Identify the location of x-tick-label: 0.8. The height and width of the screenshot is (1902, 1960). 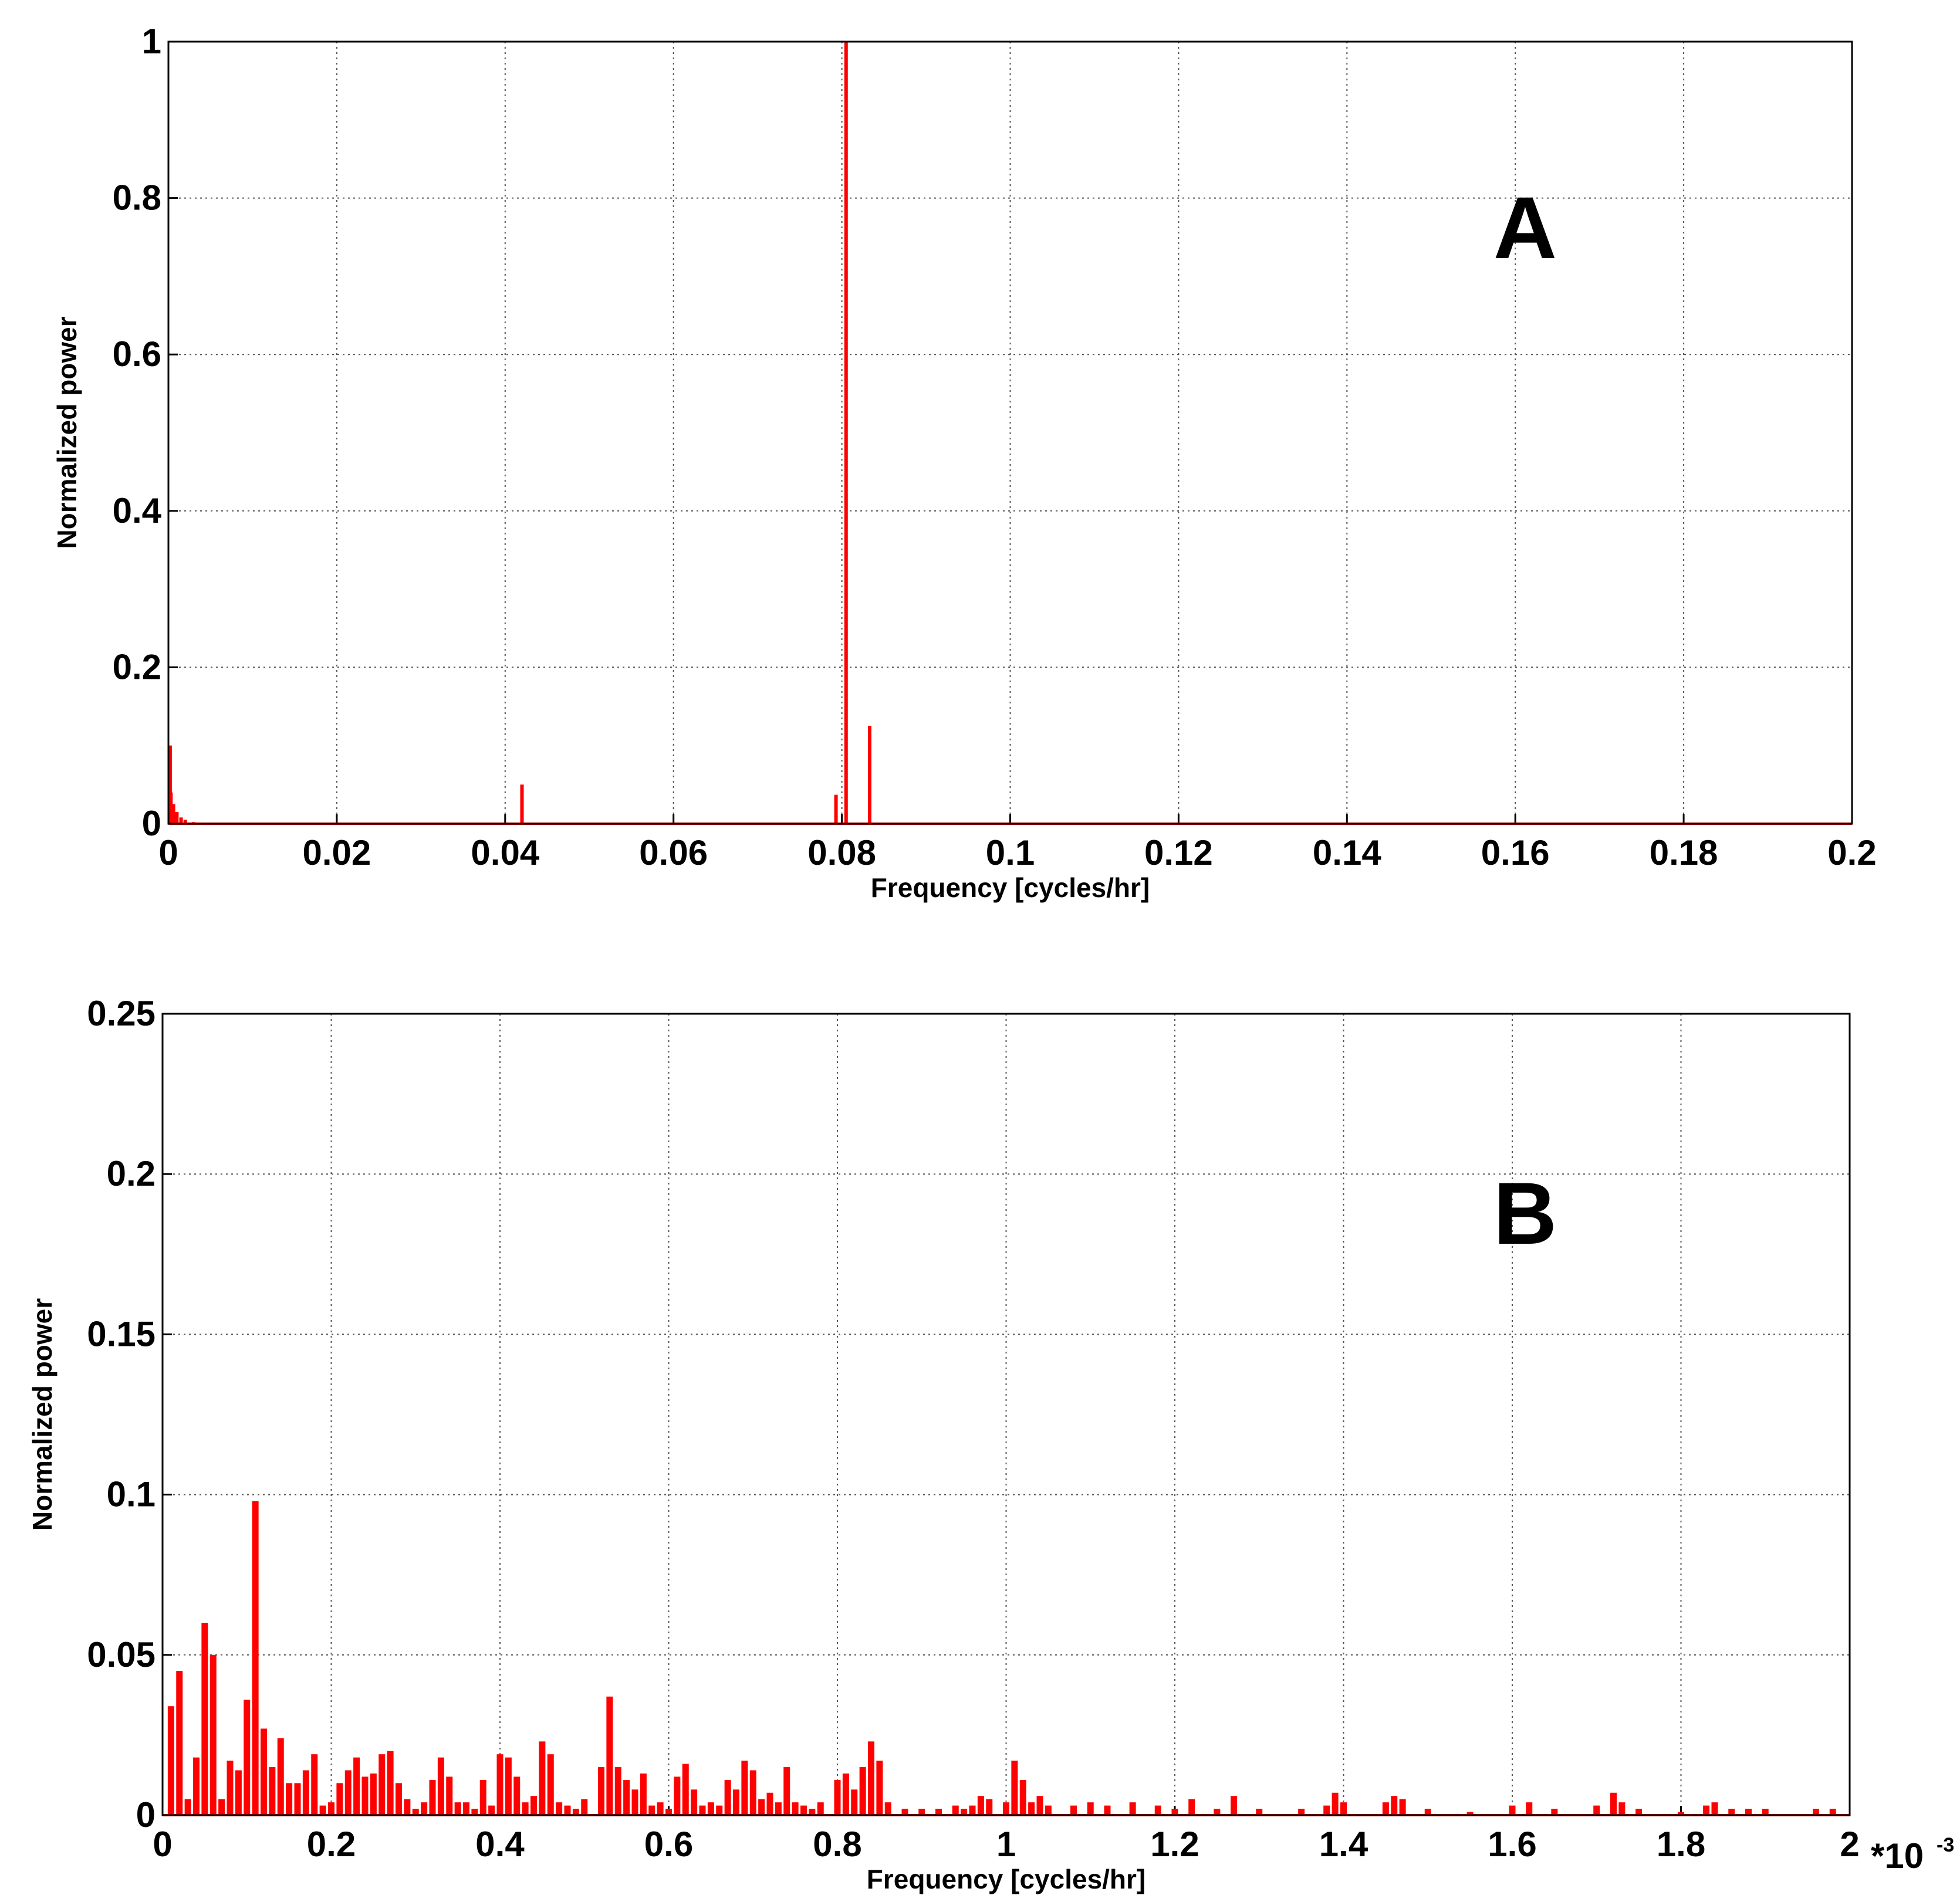
(837, 1845).